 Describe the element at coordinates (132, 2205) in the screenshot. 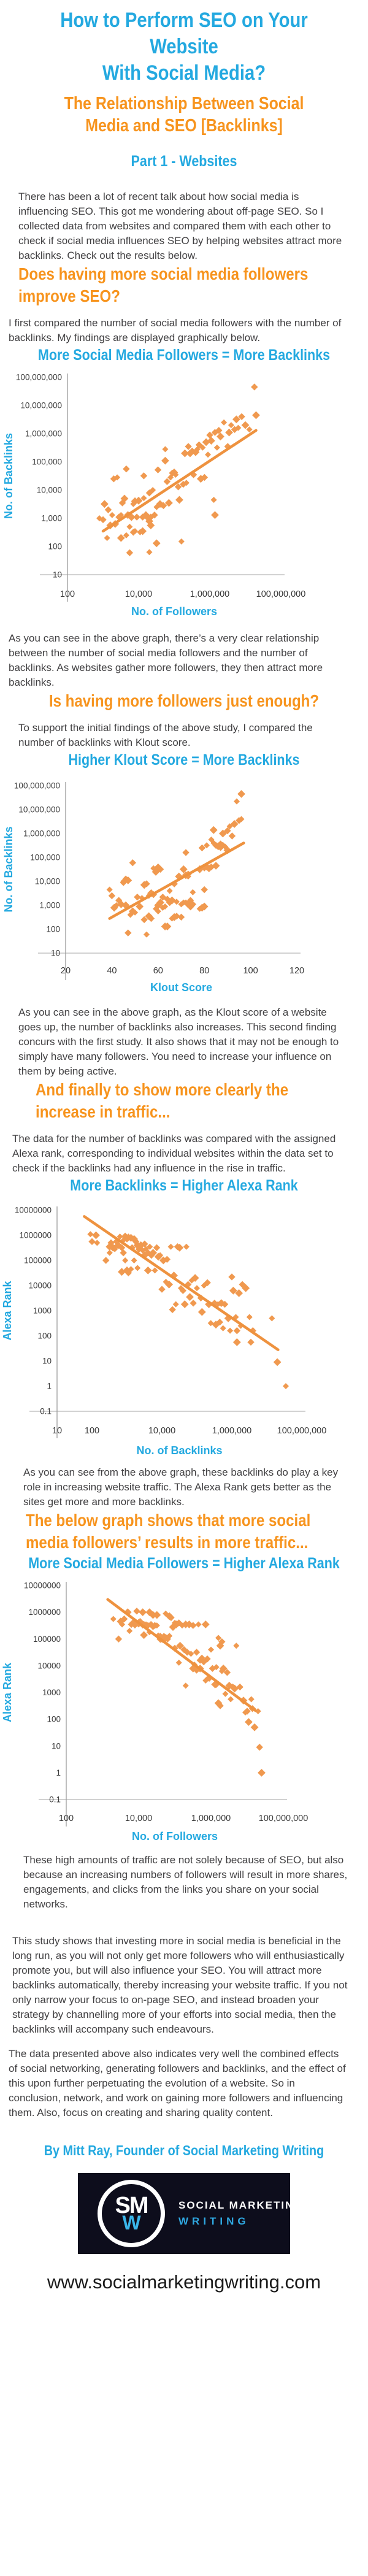

I see `logo-monogram-sm: SM` at that location.